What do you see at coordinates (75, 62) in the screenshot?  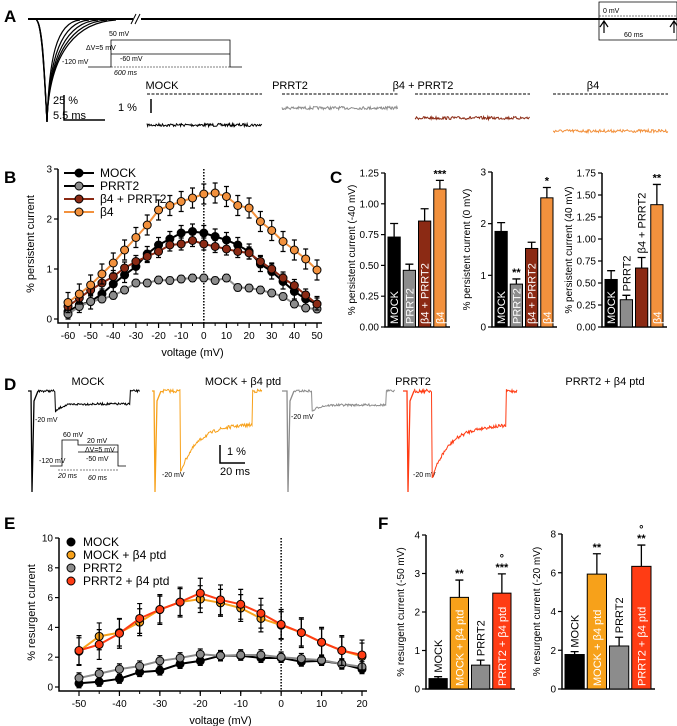 I see `protocol-hold-label: -120 mV` at bounding box center [75, 62].